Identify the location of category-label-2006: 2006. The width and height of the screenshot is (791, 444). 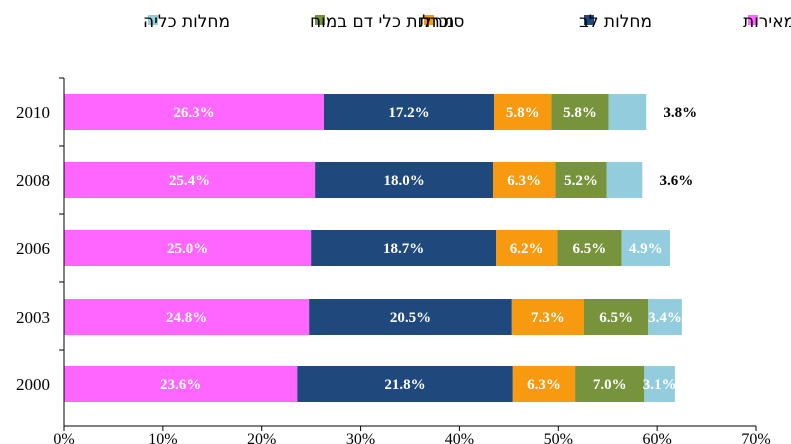
(33, 248).